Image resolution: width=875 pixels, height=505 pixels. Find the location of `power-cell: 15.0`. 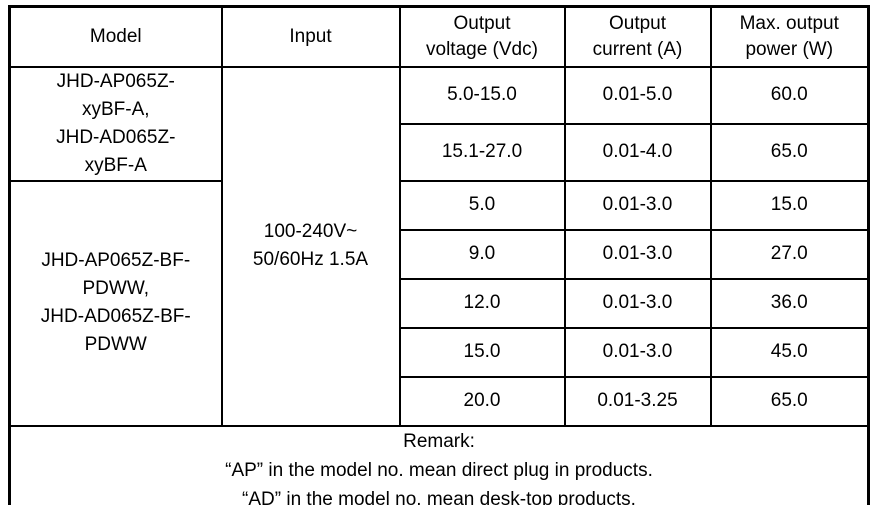

power-cell: 15.0 is located at coordinates (789, 205).